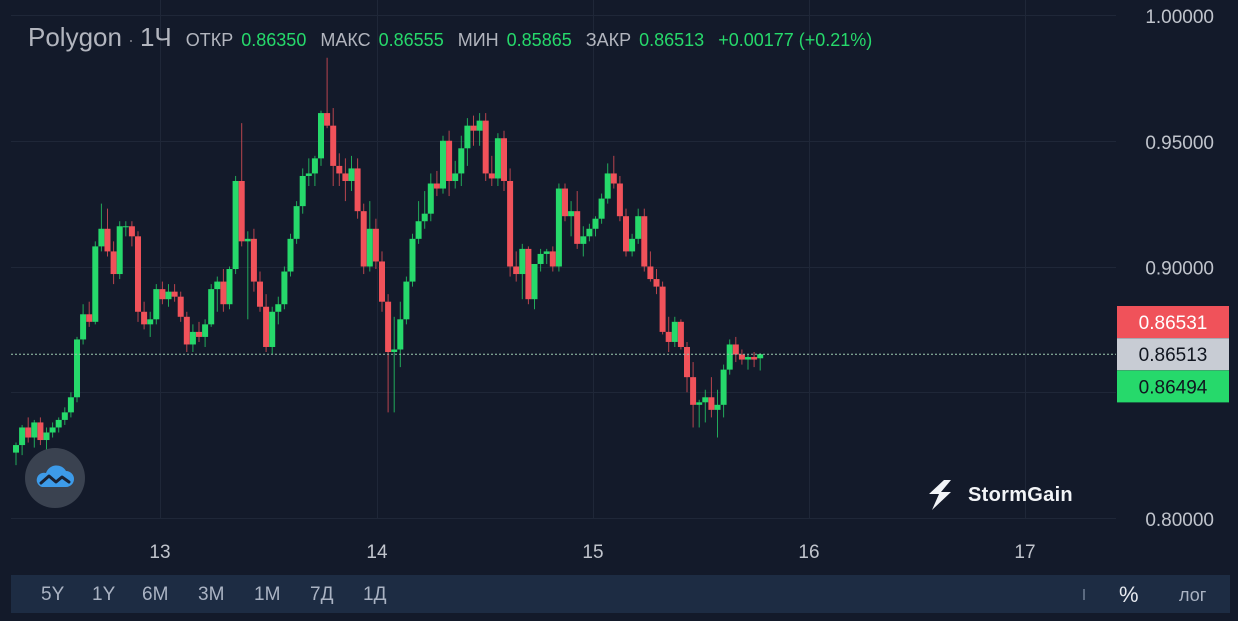  I want to click on time-tick-label: 17, so click(1024, 552).